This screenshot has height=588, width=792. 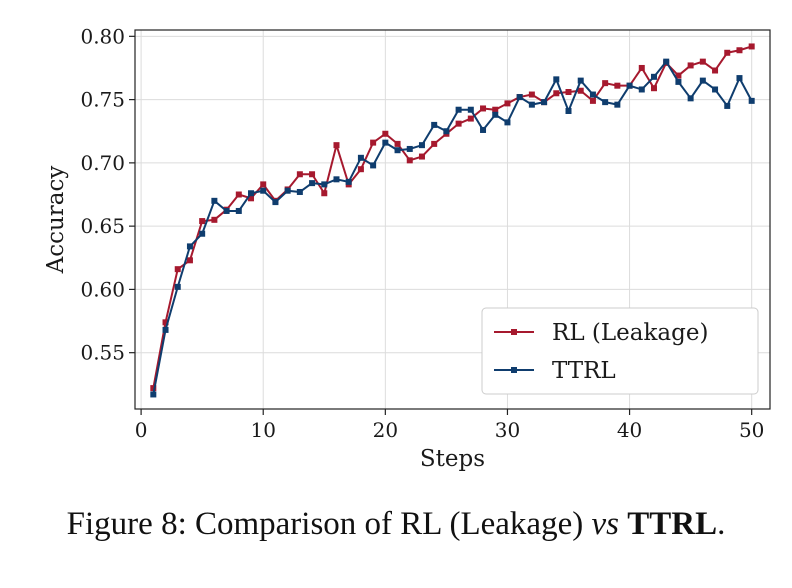 I want to click on y-tick-label-4: 0.75, so click(x=102, y=100).